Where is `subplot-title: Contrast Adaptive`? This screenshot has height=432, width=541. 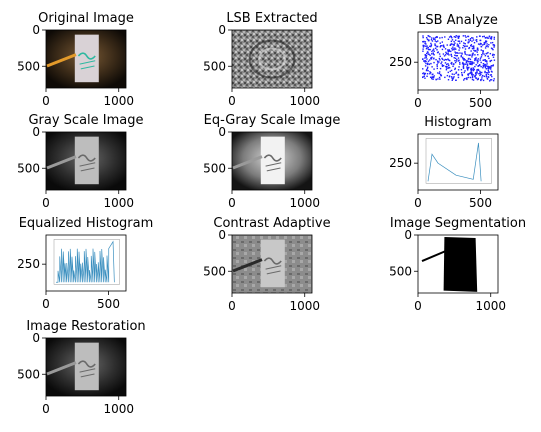 subplot-title: Contrast Adaptive is located at coordinates (271, 223).